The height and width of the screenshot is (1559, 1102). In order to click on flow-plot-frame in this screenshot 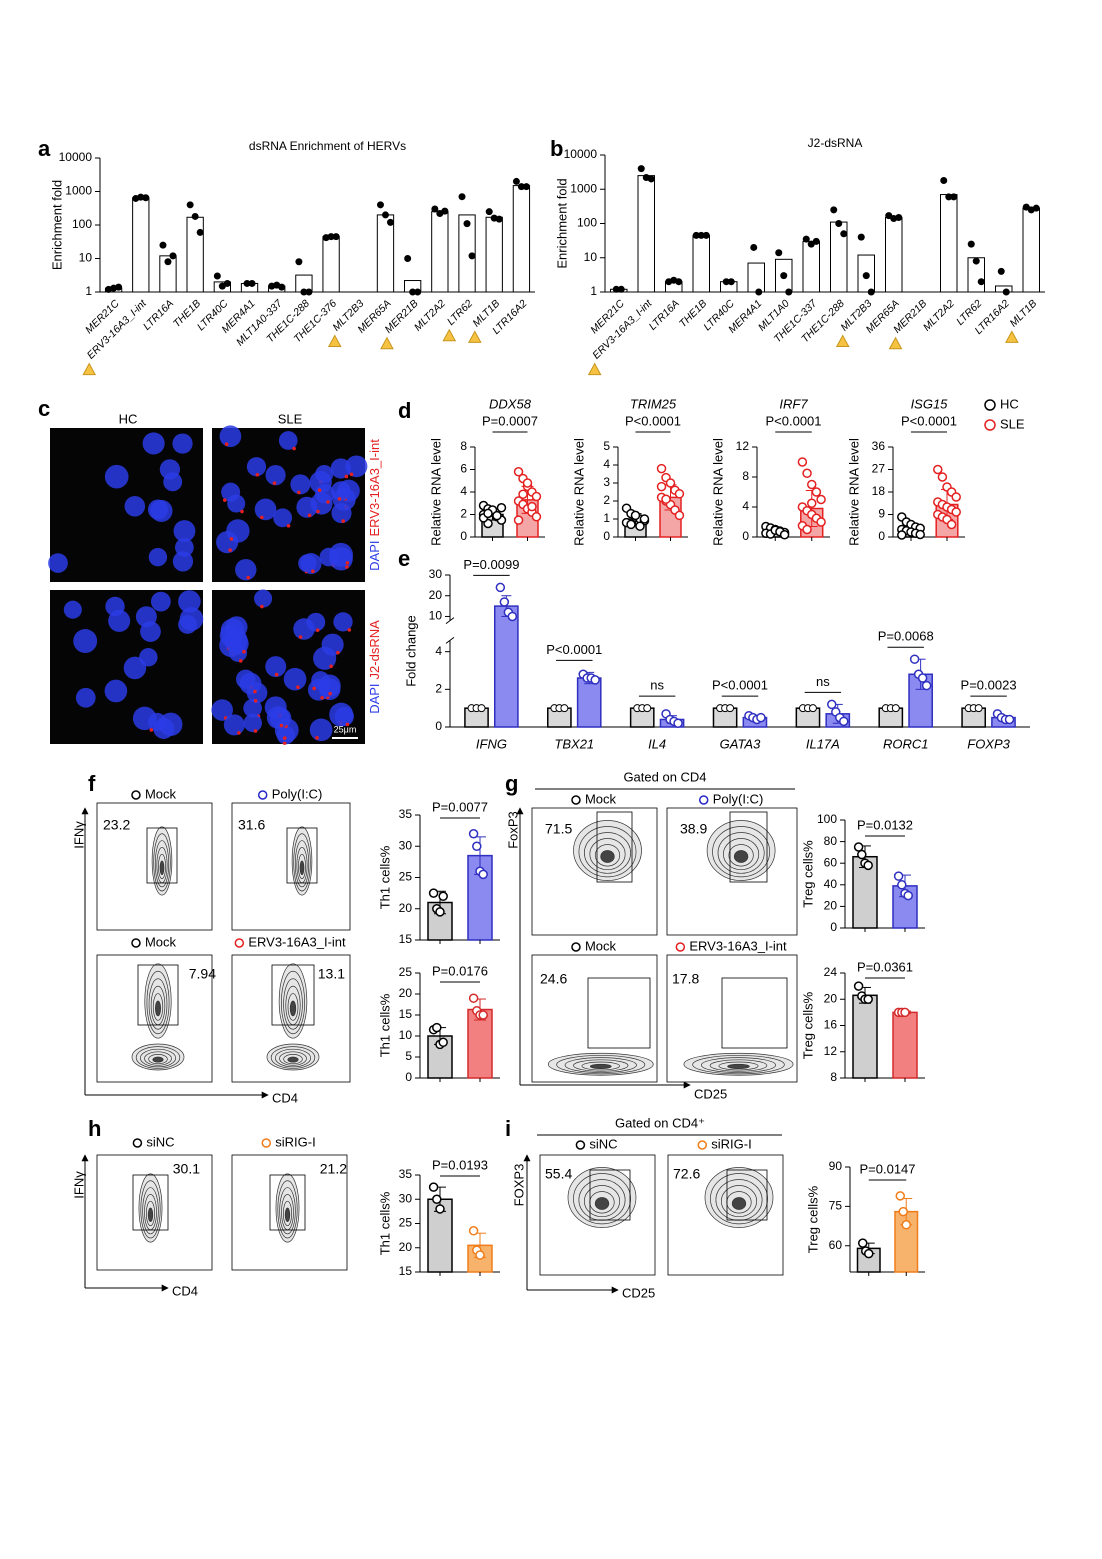, I will do `click(291, 866)`.